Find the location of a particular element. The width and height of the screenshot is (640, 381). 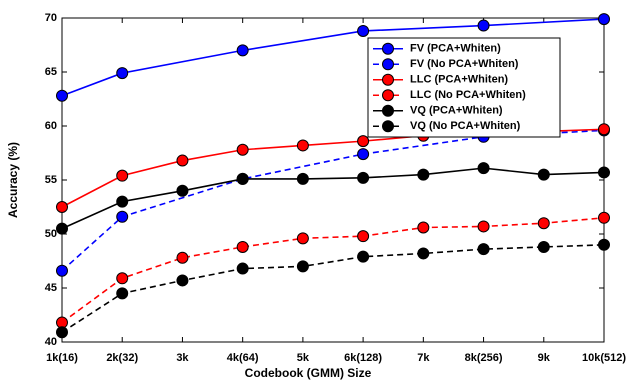

legend-box is located at coordinates (464, 87).